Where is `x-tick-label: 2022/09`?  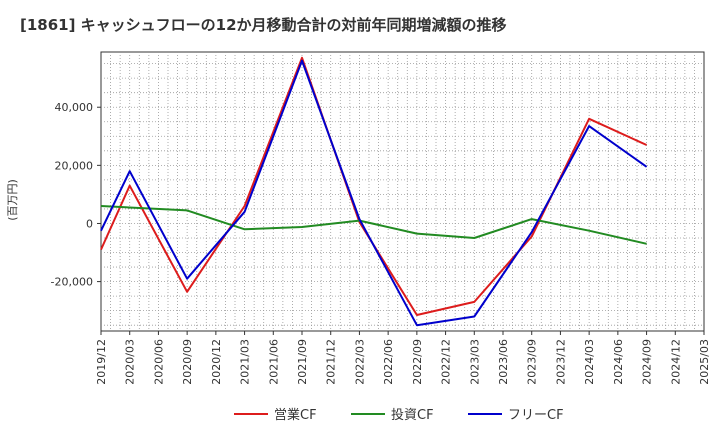
x-tick-label: 2022/09 is located at coordinates (417, 362).